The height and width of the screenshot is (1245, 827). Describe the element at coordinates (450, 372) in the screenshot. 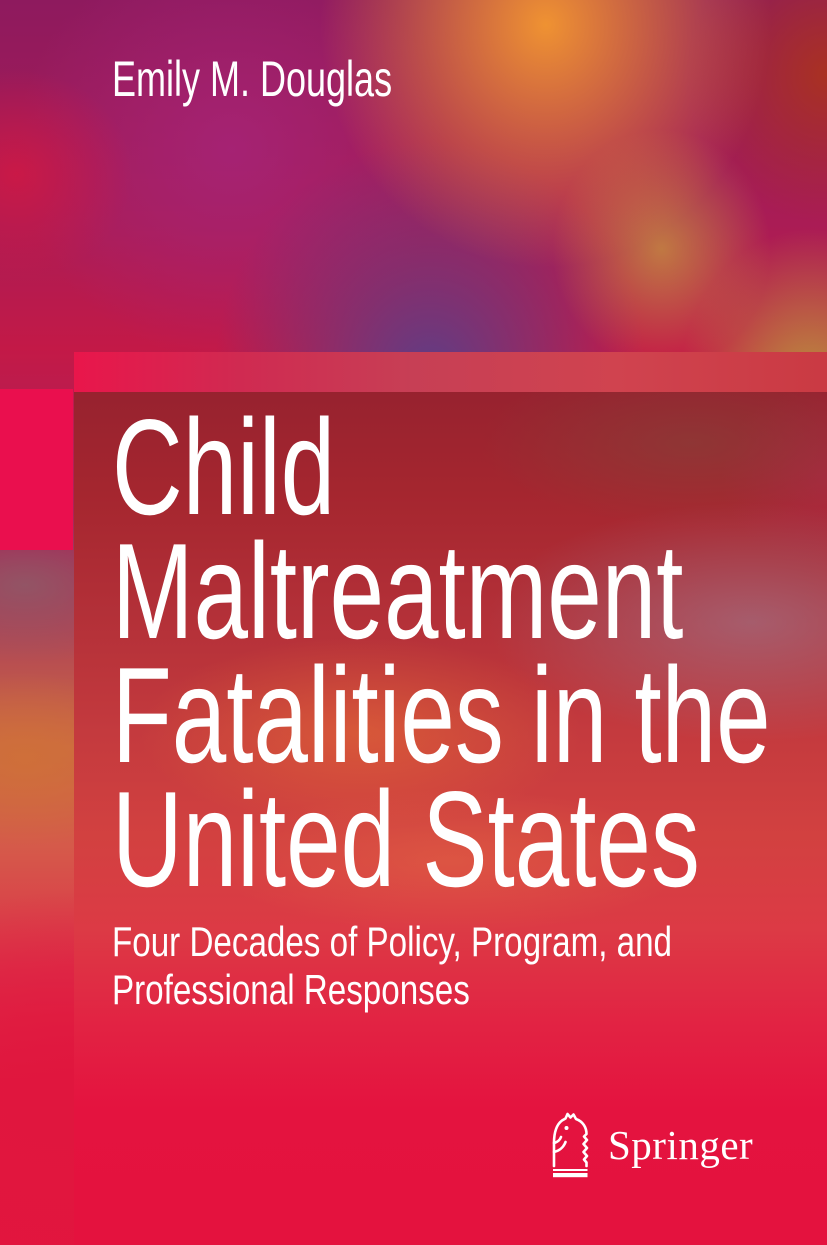

I see `highlight-strip` at that location.